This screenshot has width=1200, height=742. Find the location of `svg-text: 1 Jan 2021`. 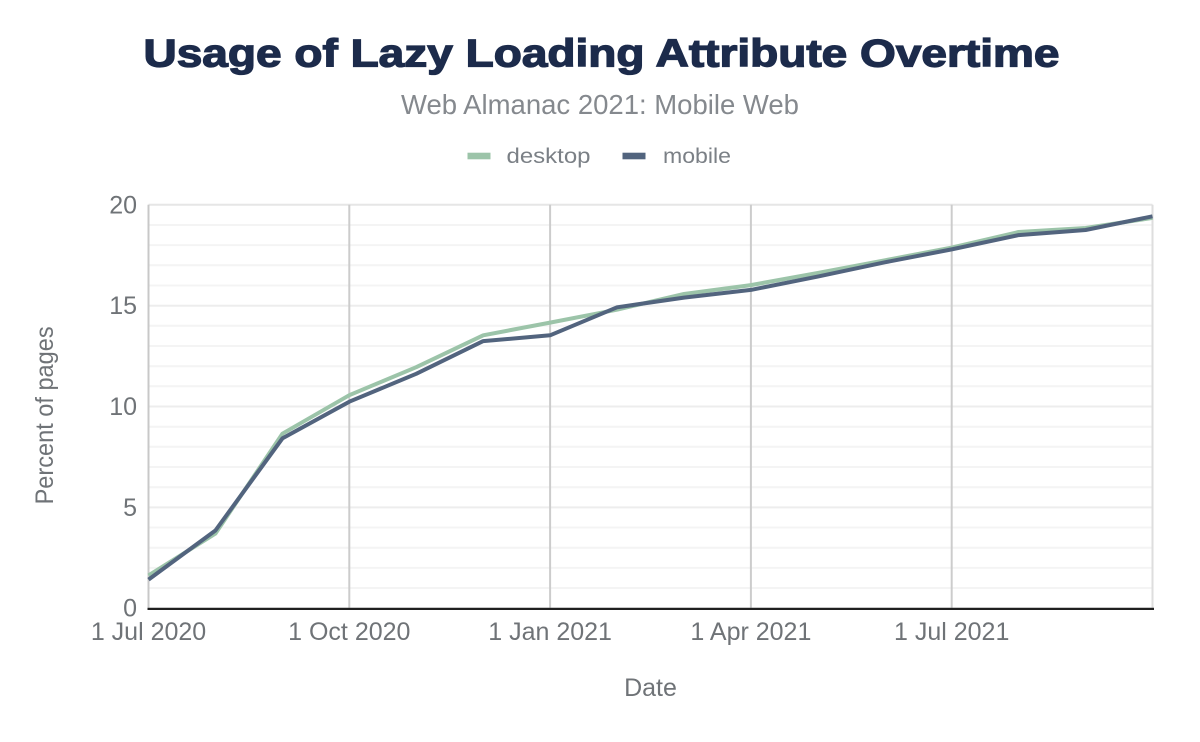

svg-text: 1 Jan 2021 is located at coordinates (550, 632).